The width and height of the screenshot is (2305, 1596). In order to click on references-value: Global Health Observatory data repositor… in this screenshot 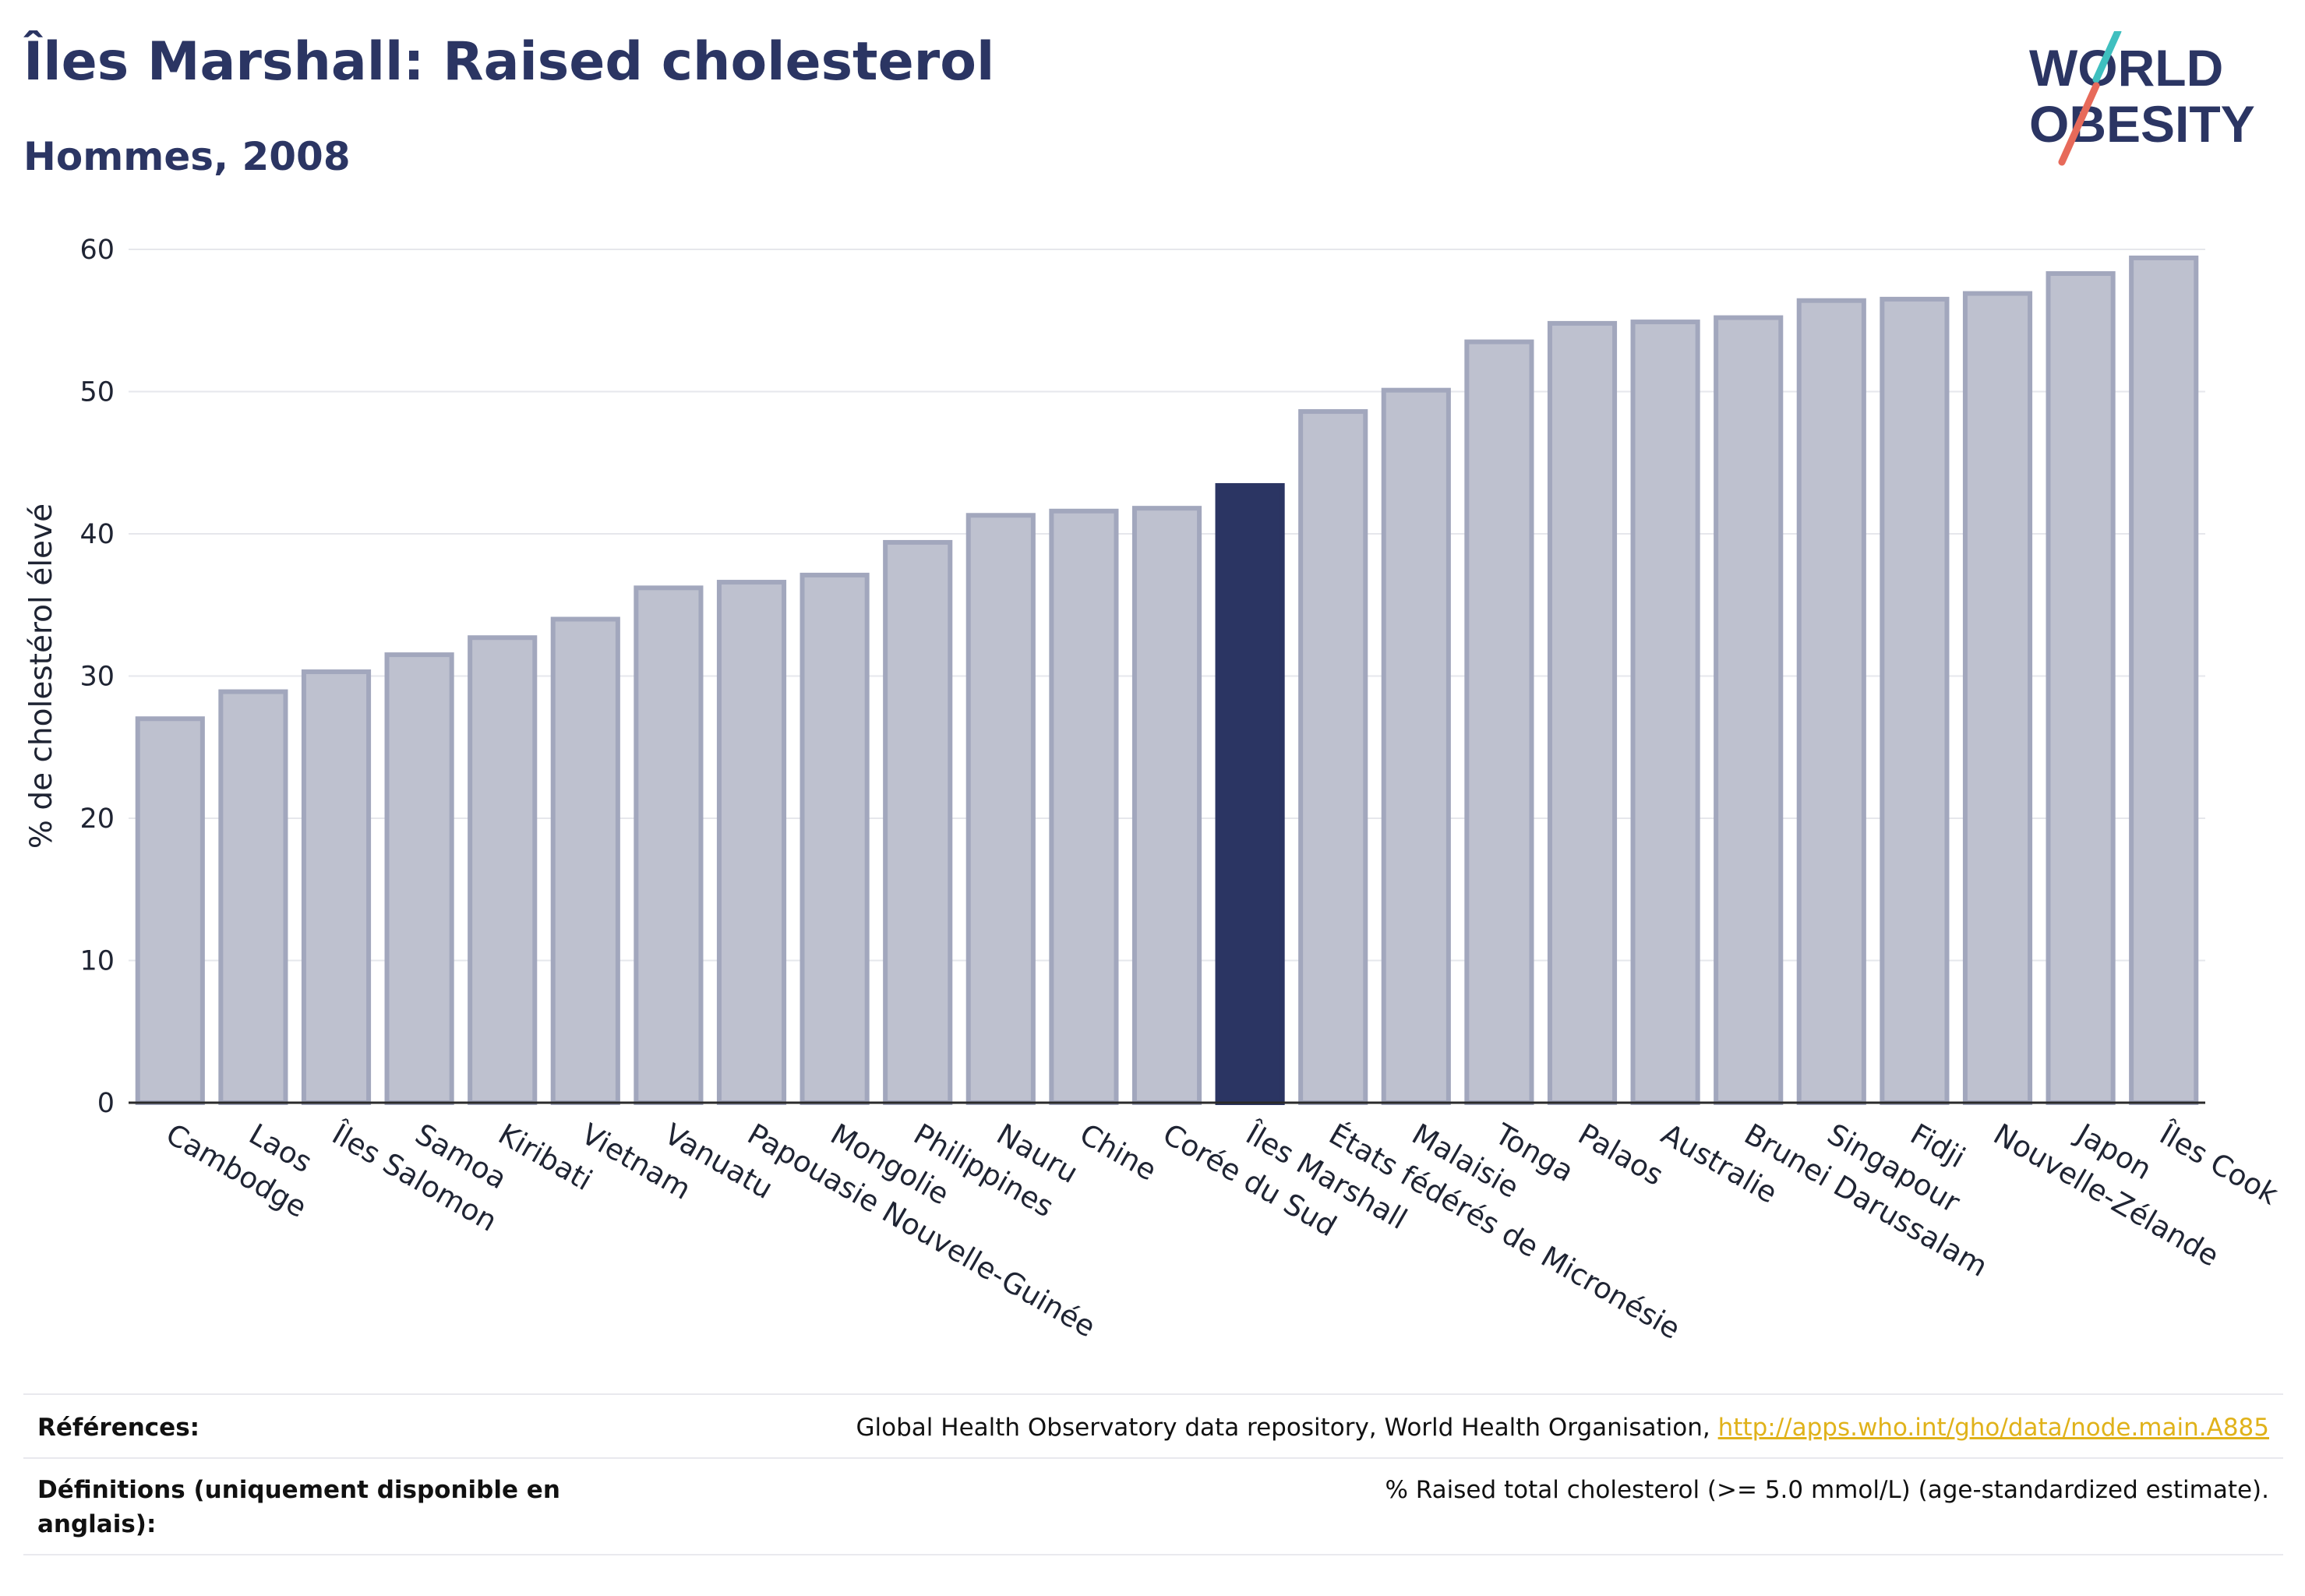, I will do `click(1562, 1428)`.